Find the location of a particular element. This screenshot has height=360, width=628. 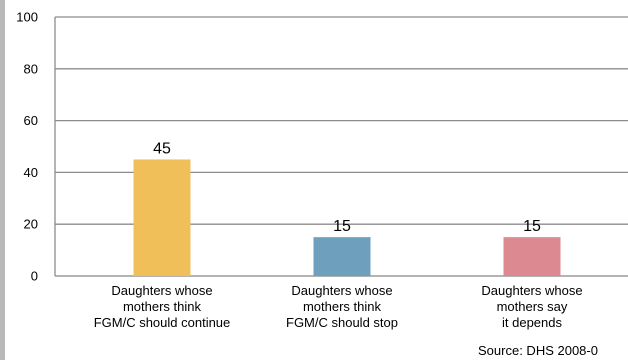

x-tick-label: it depends is located at coordinates (532, 322).